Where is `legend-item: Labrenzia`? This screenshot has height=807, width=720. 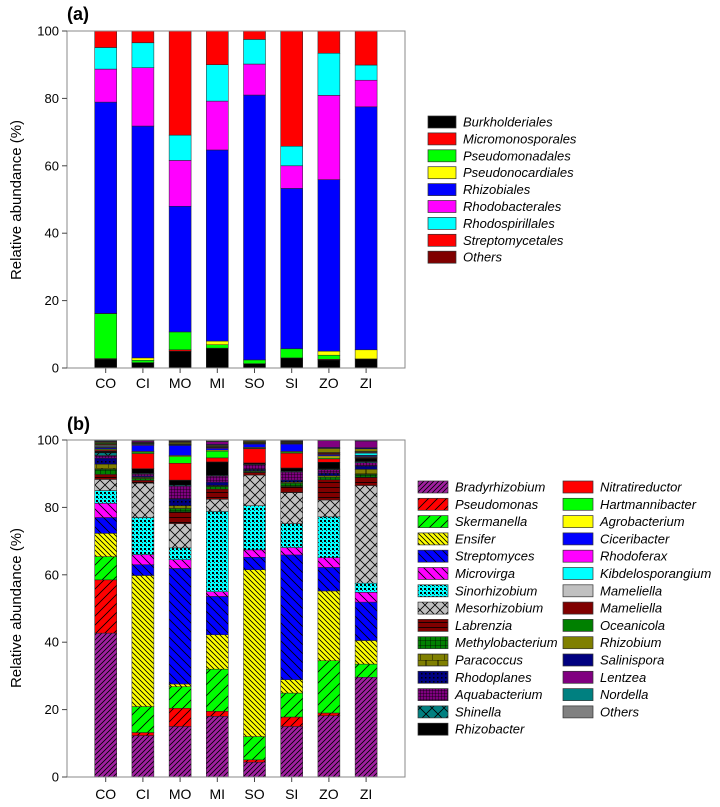 legend-item: Labrenzia is located at coordinates (464, 625).